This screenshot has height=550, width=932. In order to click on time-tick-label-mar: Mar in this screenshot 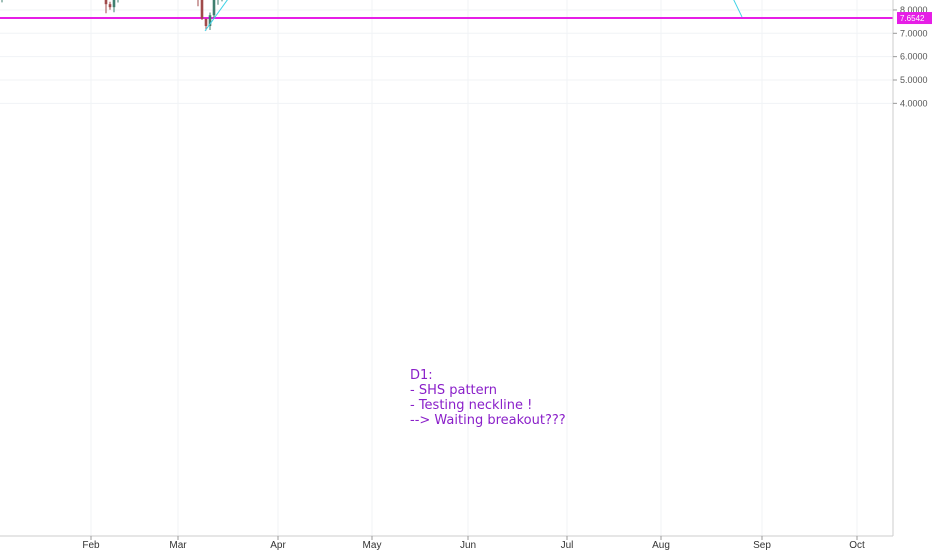, I will do `click(178, 545)`.